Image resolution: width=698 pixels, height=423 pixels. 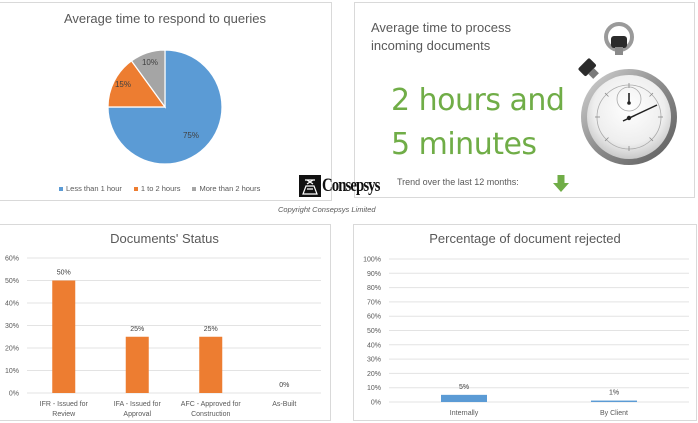 I want to click on legend-item-1-to-2-hours: 1 to 2 hours, so click(x=157, y=188).